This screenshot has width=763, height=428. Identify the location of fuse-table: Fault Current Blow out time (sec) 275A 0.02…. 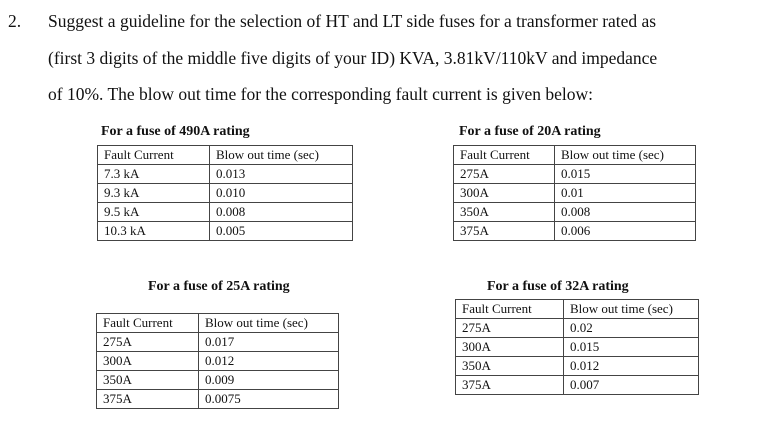
(577, 347).